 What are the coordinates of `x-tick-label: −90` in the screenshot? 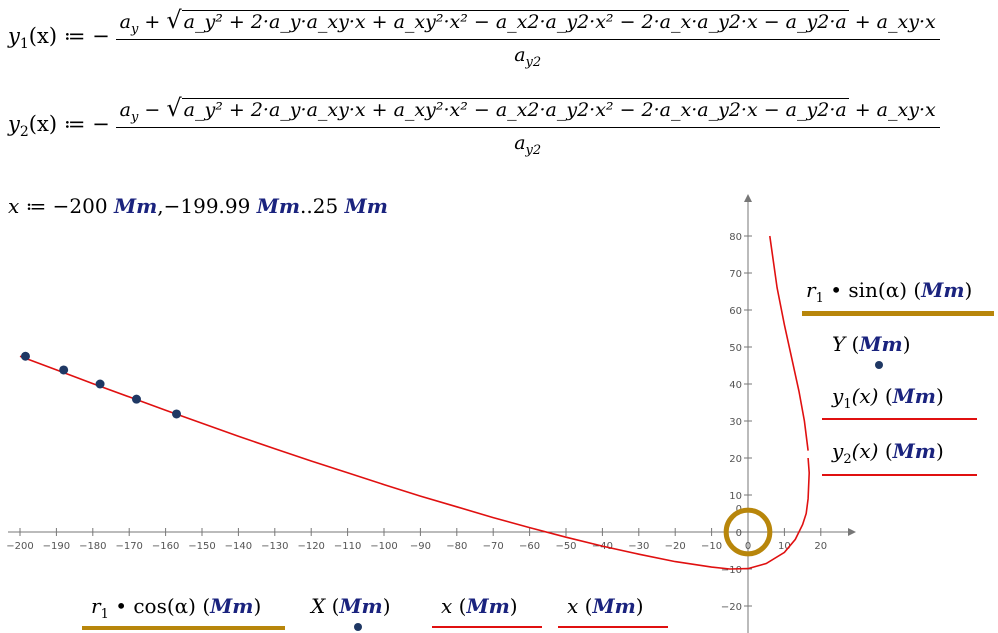 It's located at (420, 546).